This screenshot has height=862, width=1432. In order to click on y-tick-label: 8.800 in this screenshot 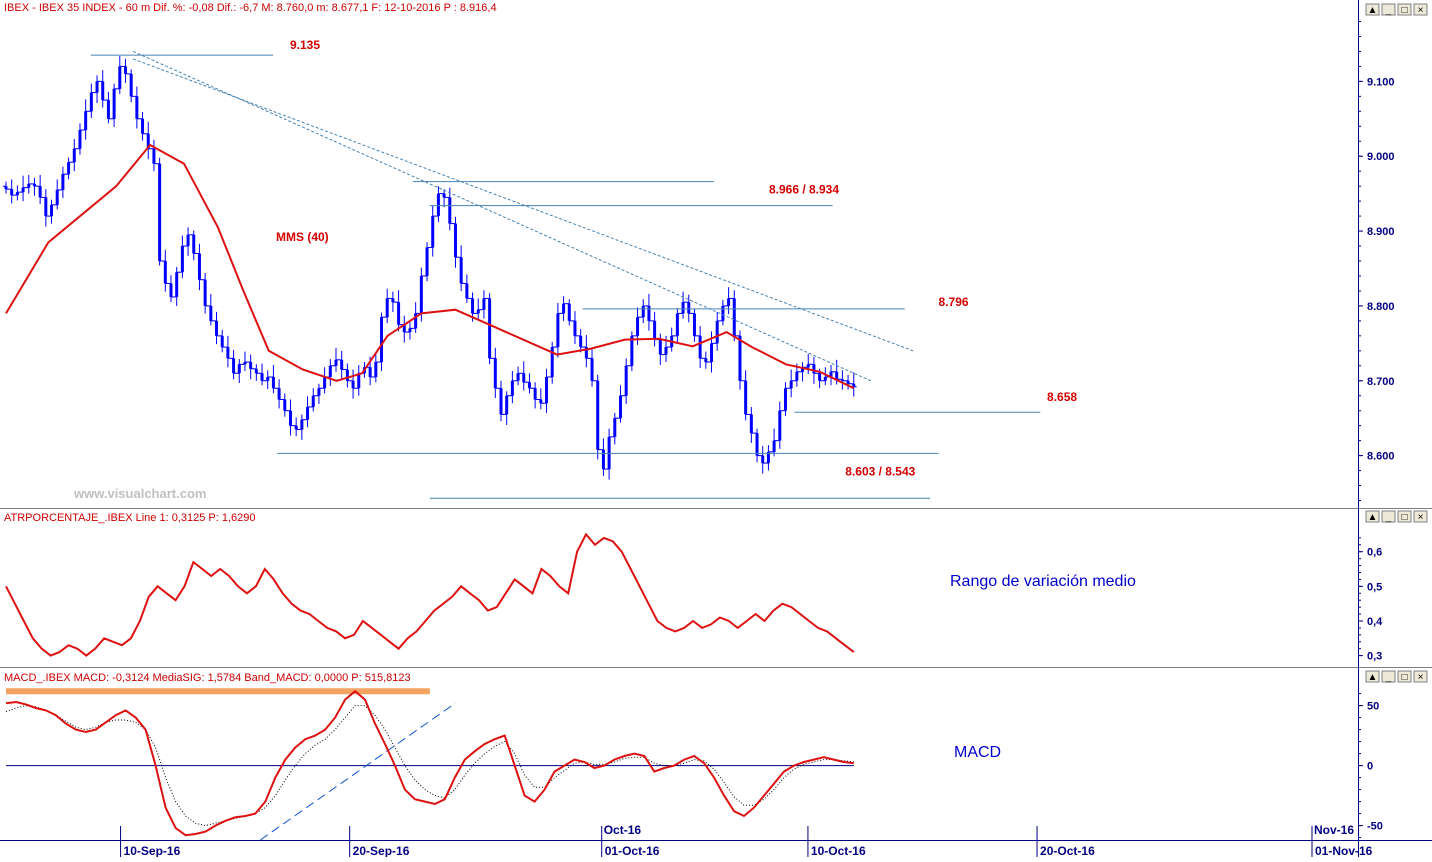, I will do `click(1381, 307)`.